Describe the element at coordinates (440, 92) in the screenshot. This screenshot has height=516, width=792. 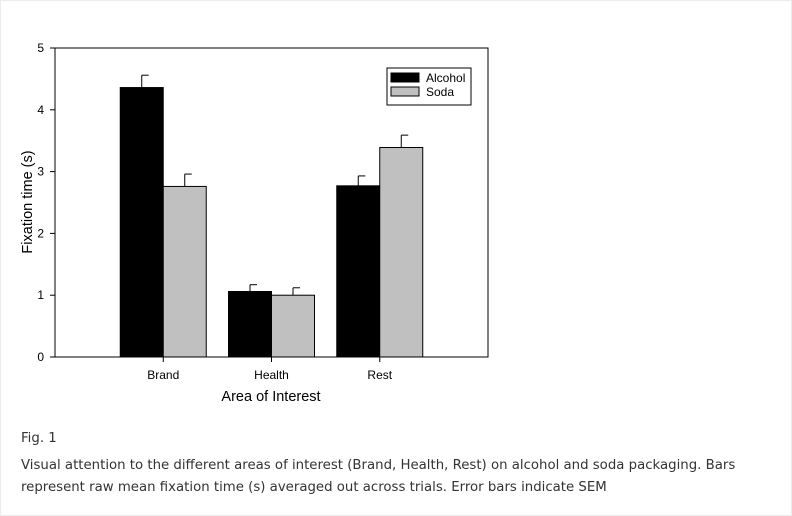
I see `legend-label: Soda` at that location.